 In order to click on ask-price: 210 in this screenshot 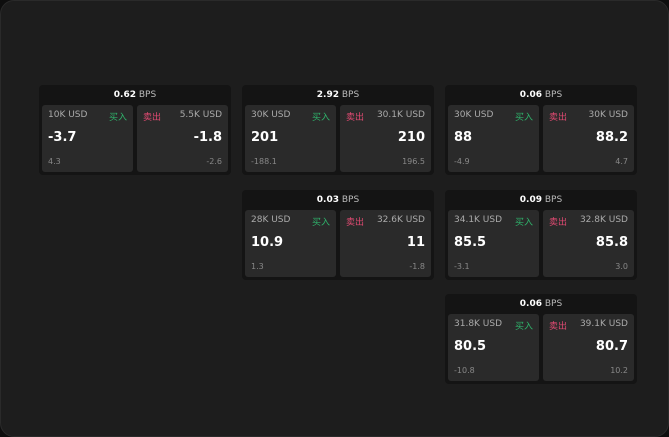, I will do `click(411, 137)`.